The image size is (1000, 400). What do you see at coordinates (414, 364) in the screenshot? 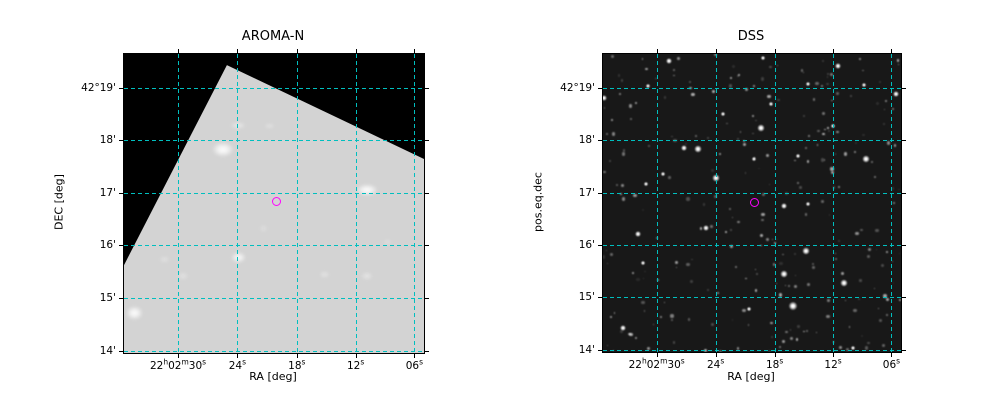
I see `x-tick-label: 06s` at bounding box center [414, 364].